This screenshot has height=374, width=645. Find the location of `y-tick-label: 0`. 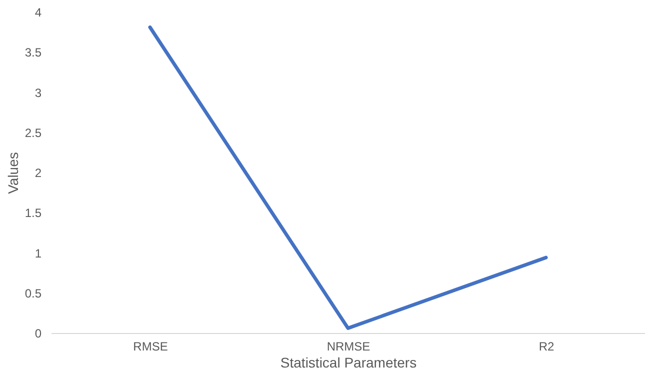

y-tick-label: 0 is located at coordinates (38, 333).